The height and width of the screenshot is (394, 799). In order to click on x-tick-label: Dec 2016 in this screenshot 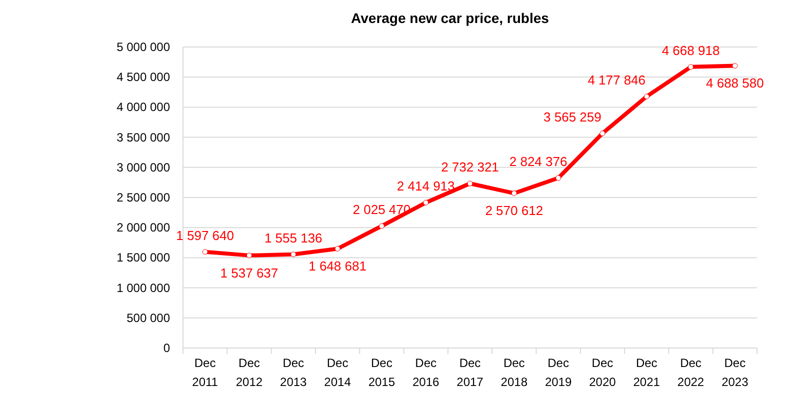, I will do `click(426, 372)`.